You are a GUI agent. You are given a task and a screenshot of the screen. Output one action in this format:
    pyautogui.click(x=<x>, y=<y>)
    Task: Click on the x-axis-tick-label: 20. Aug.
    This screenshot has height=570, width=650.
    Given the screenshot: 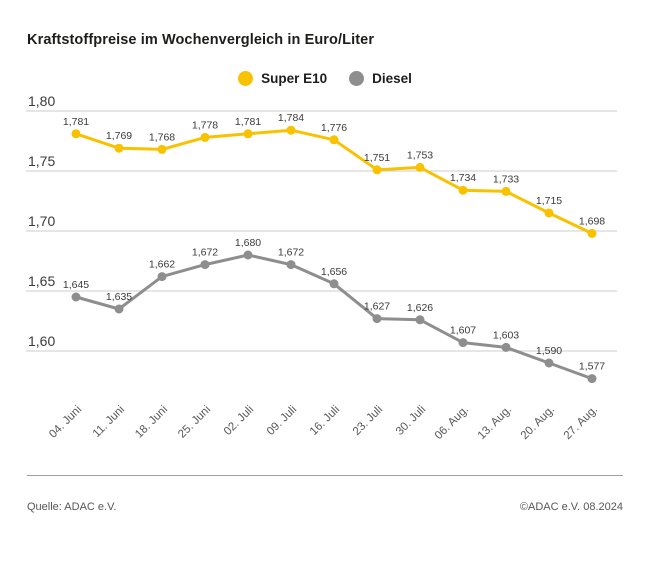 What is the action you would take?
    pyautogui.click(x=538, y=423)
    